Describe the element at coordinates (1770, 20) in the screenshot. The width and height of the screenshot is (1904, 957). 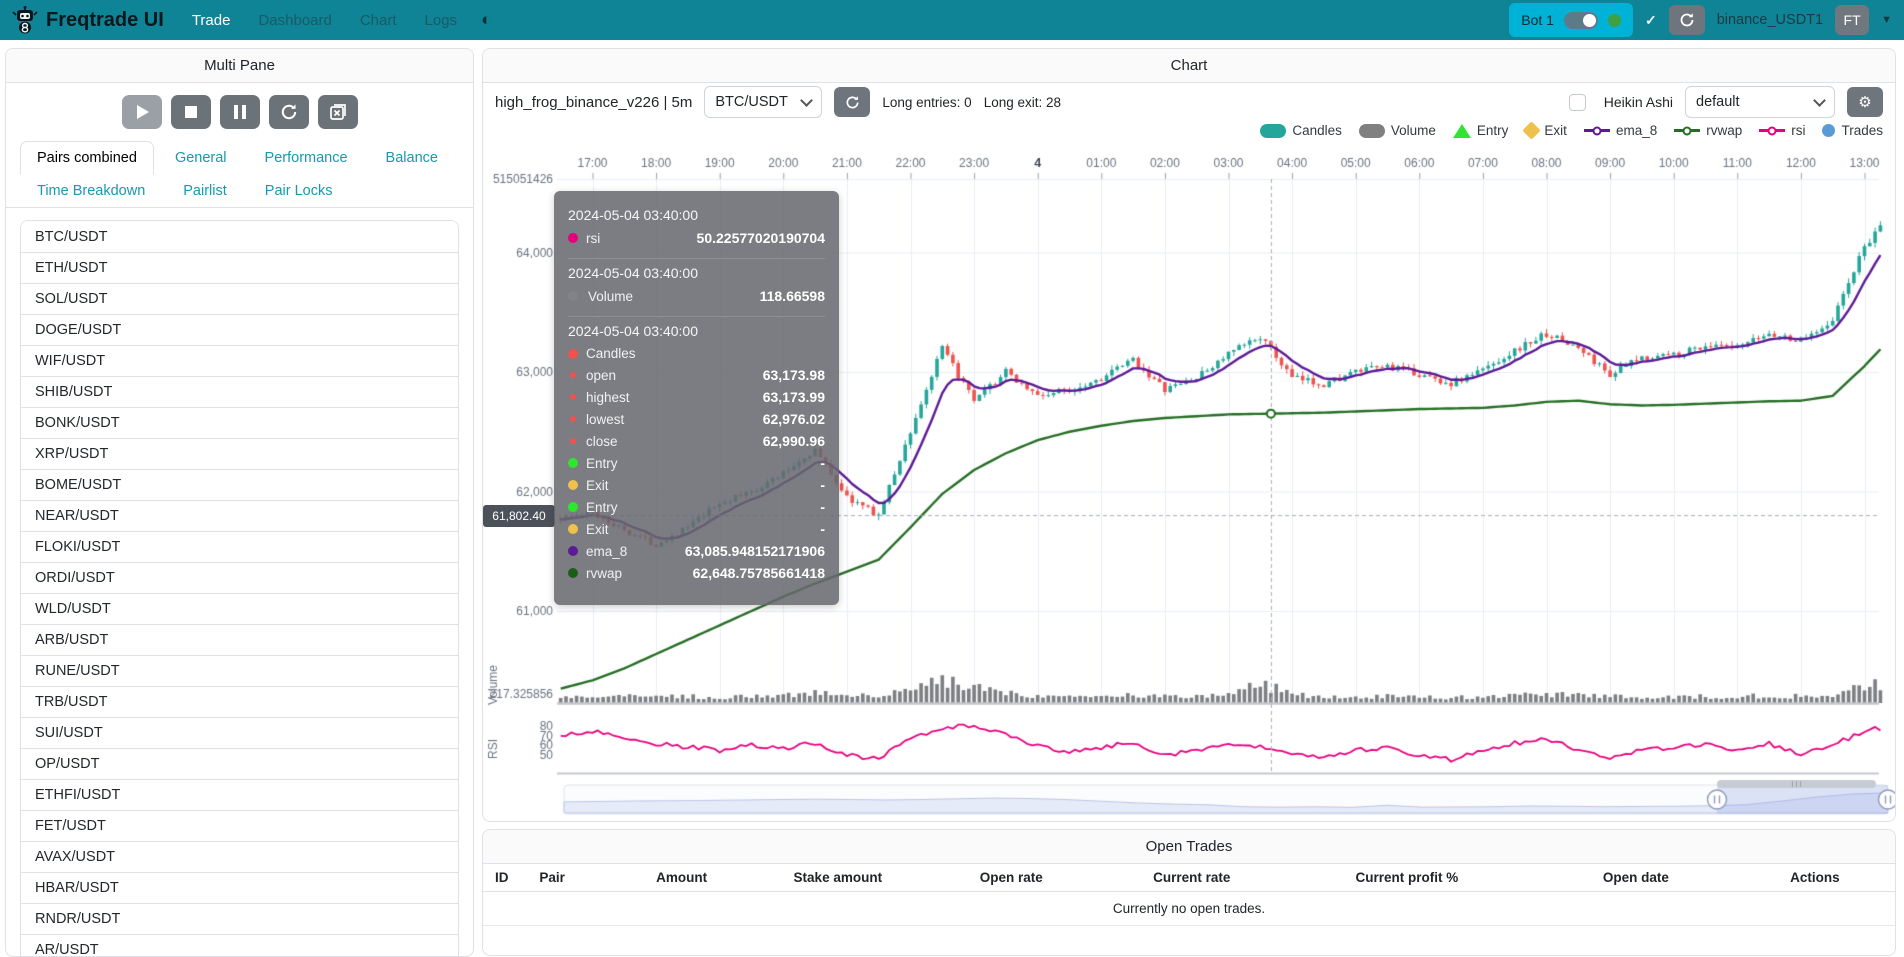
I see `login-name: binance_USDT1` at that location.